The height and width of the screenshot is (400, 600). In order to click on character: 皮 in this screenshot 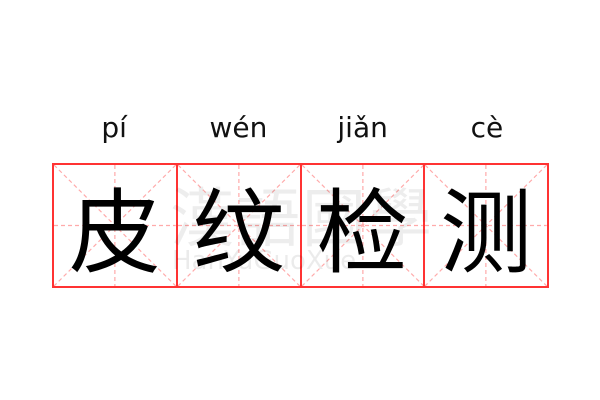, I will do `click(114, 233)`.